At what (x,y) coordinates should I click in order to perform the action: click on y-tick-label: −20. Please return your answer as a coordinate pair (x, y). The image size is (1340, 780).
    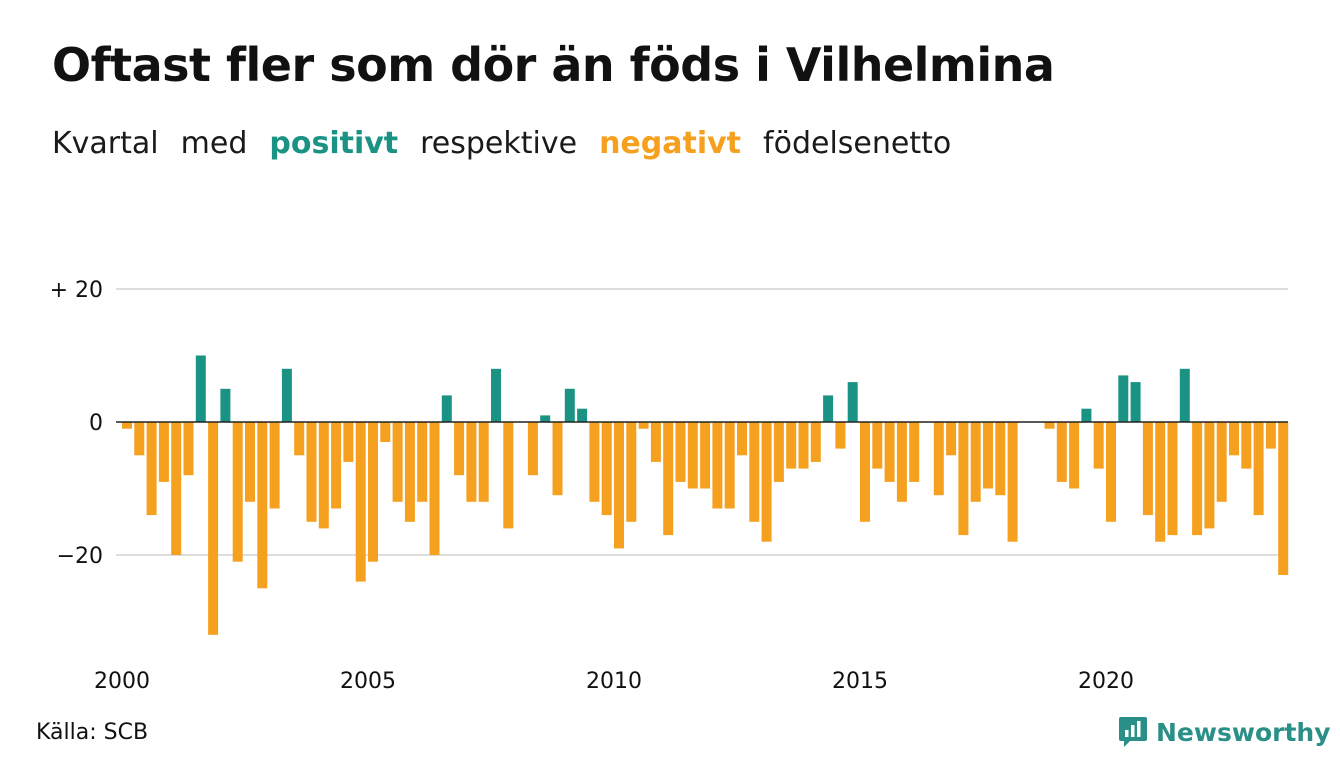
    Looking at the image, I should click on (80, 556).